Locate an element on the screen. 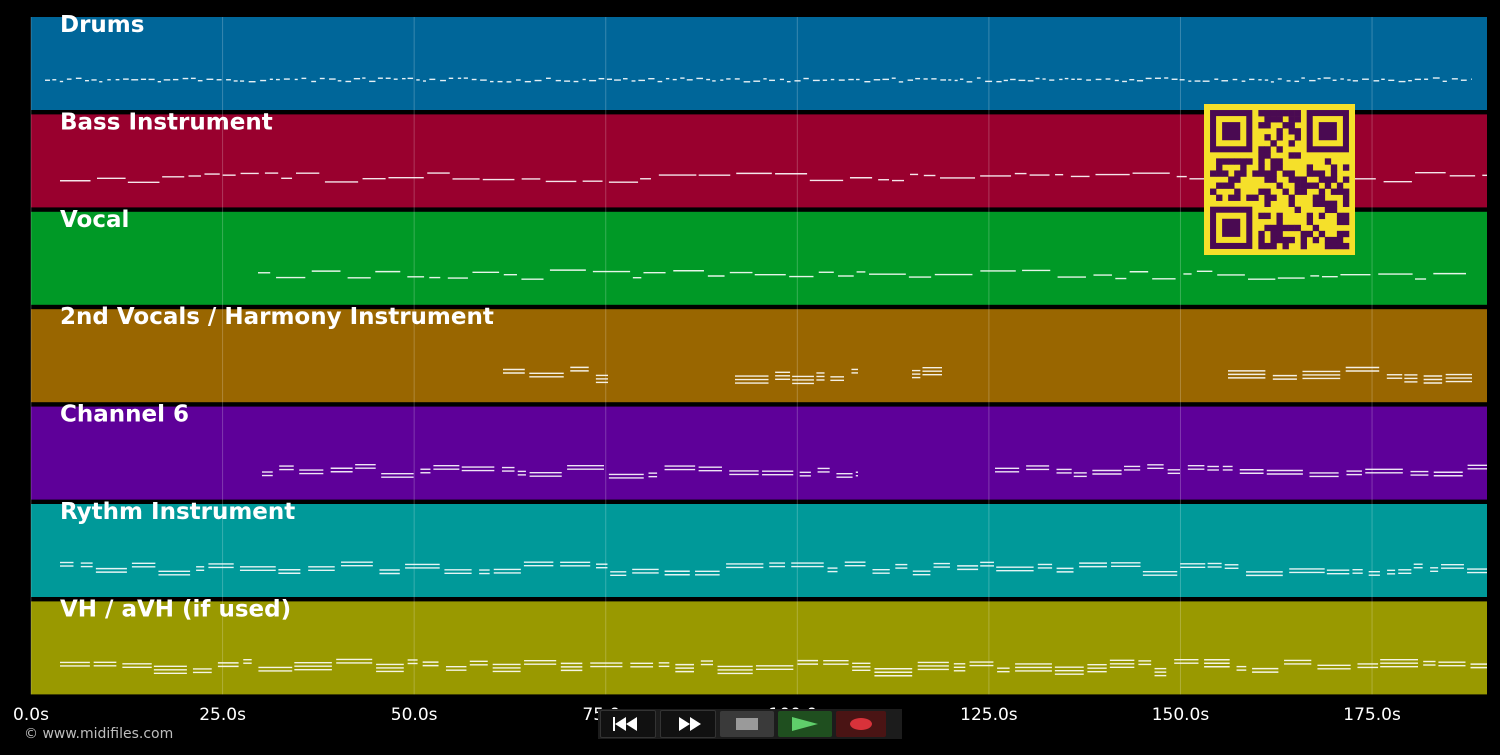 The height and width of the screenshot is (755, 1500). fast-forward-icon is located at coordinates (690, 724).